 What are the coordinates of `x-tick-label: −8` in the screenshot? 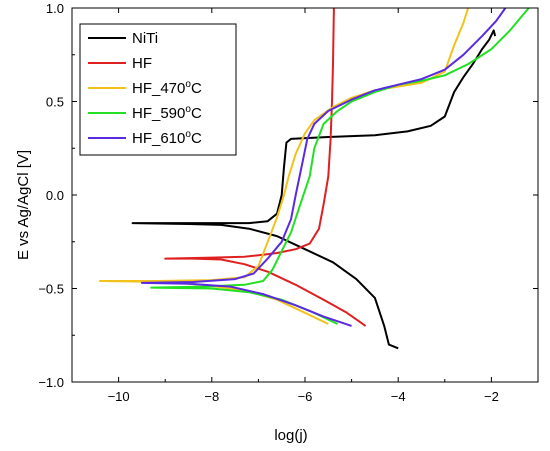 It's located at (211, 396).